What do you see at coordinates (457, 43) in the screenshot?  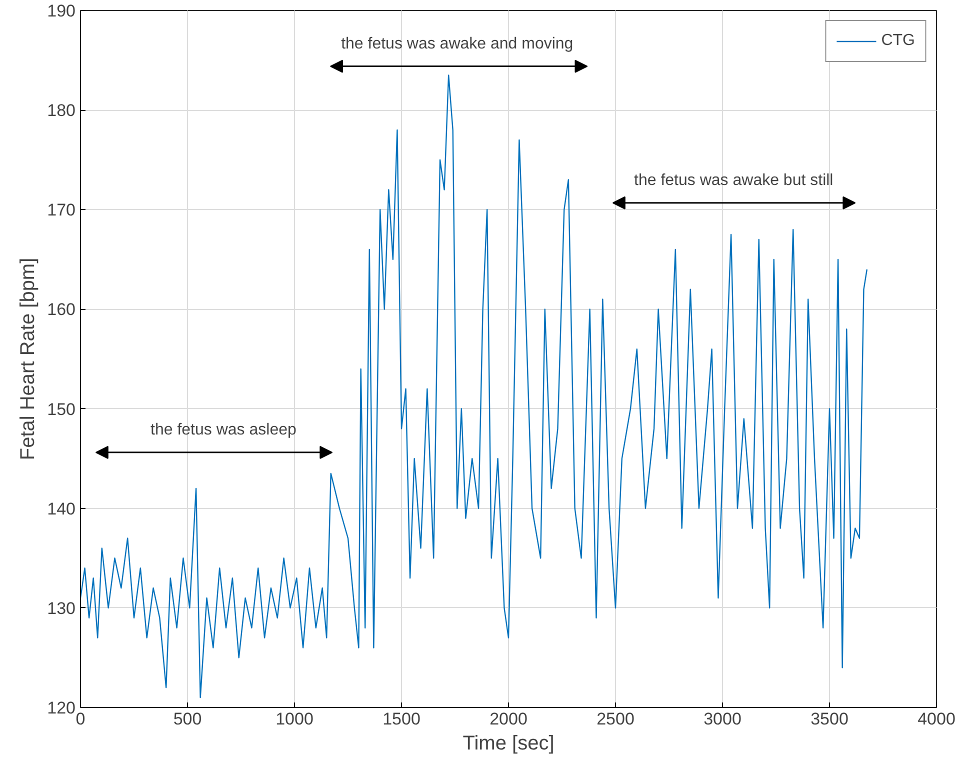 I see `annotation: the fetus was awake and moving` at bounding box center [457, 43].